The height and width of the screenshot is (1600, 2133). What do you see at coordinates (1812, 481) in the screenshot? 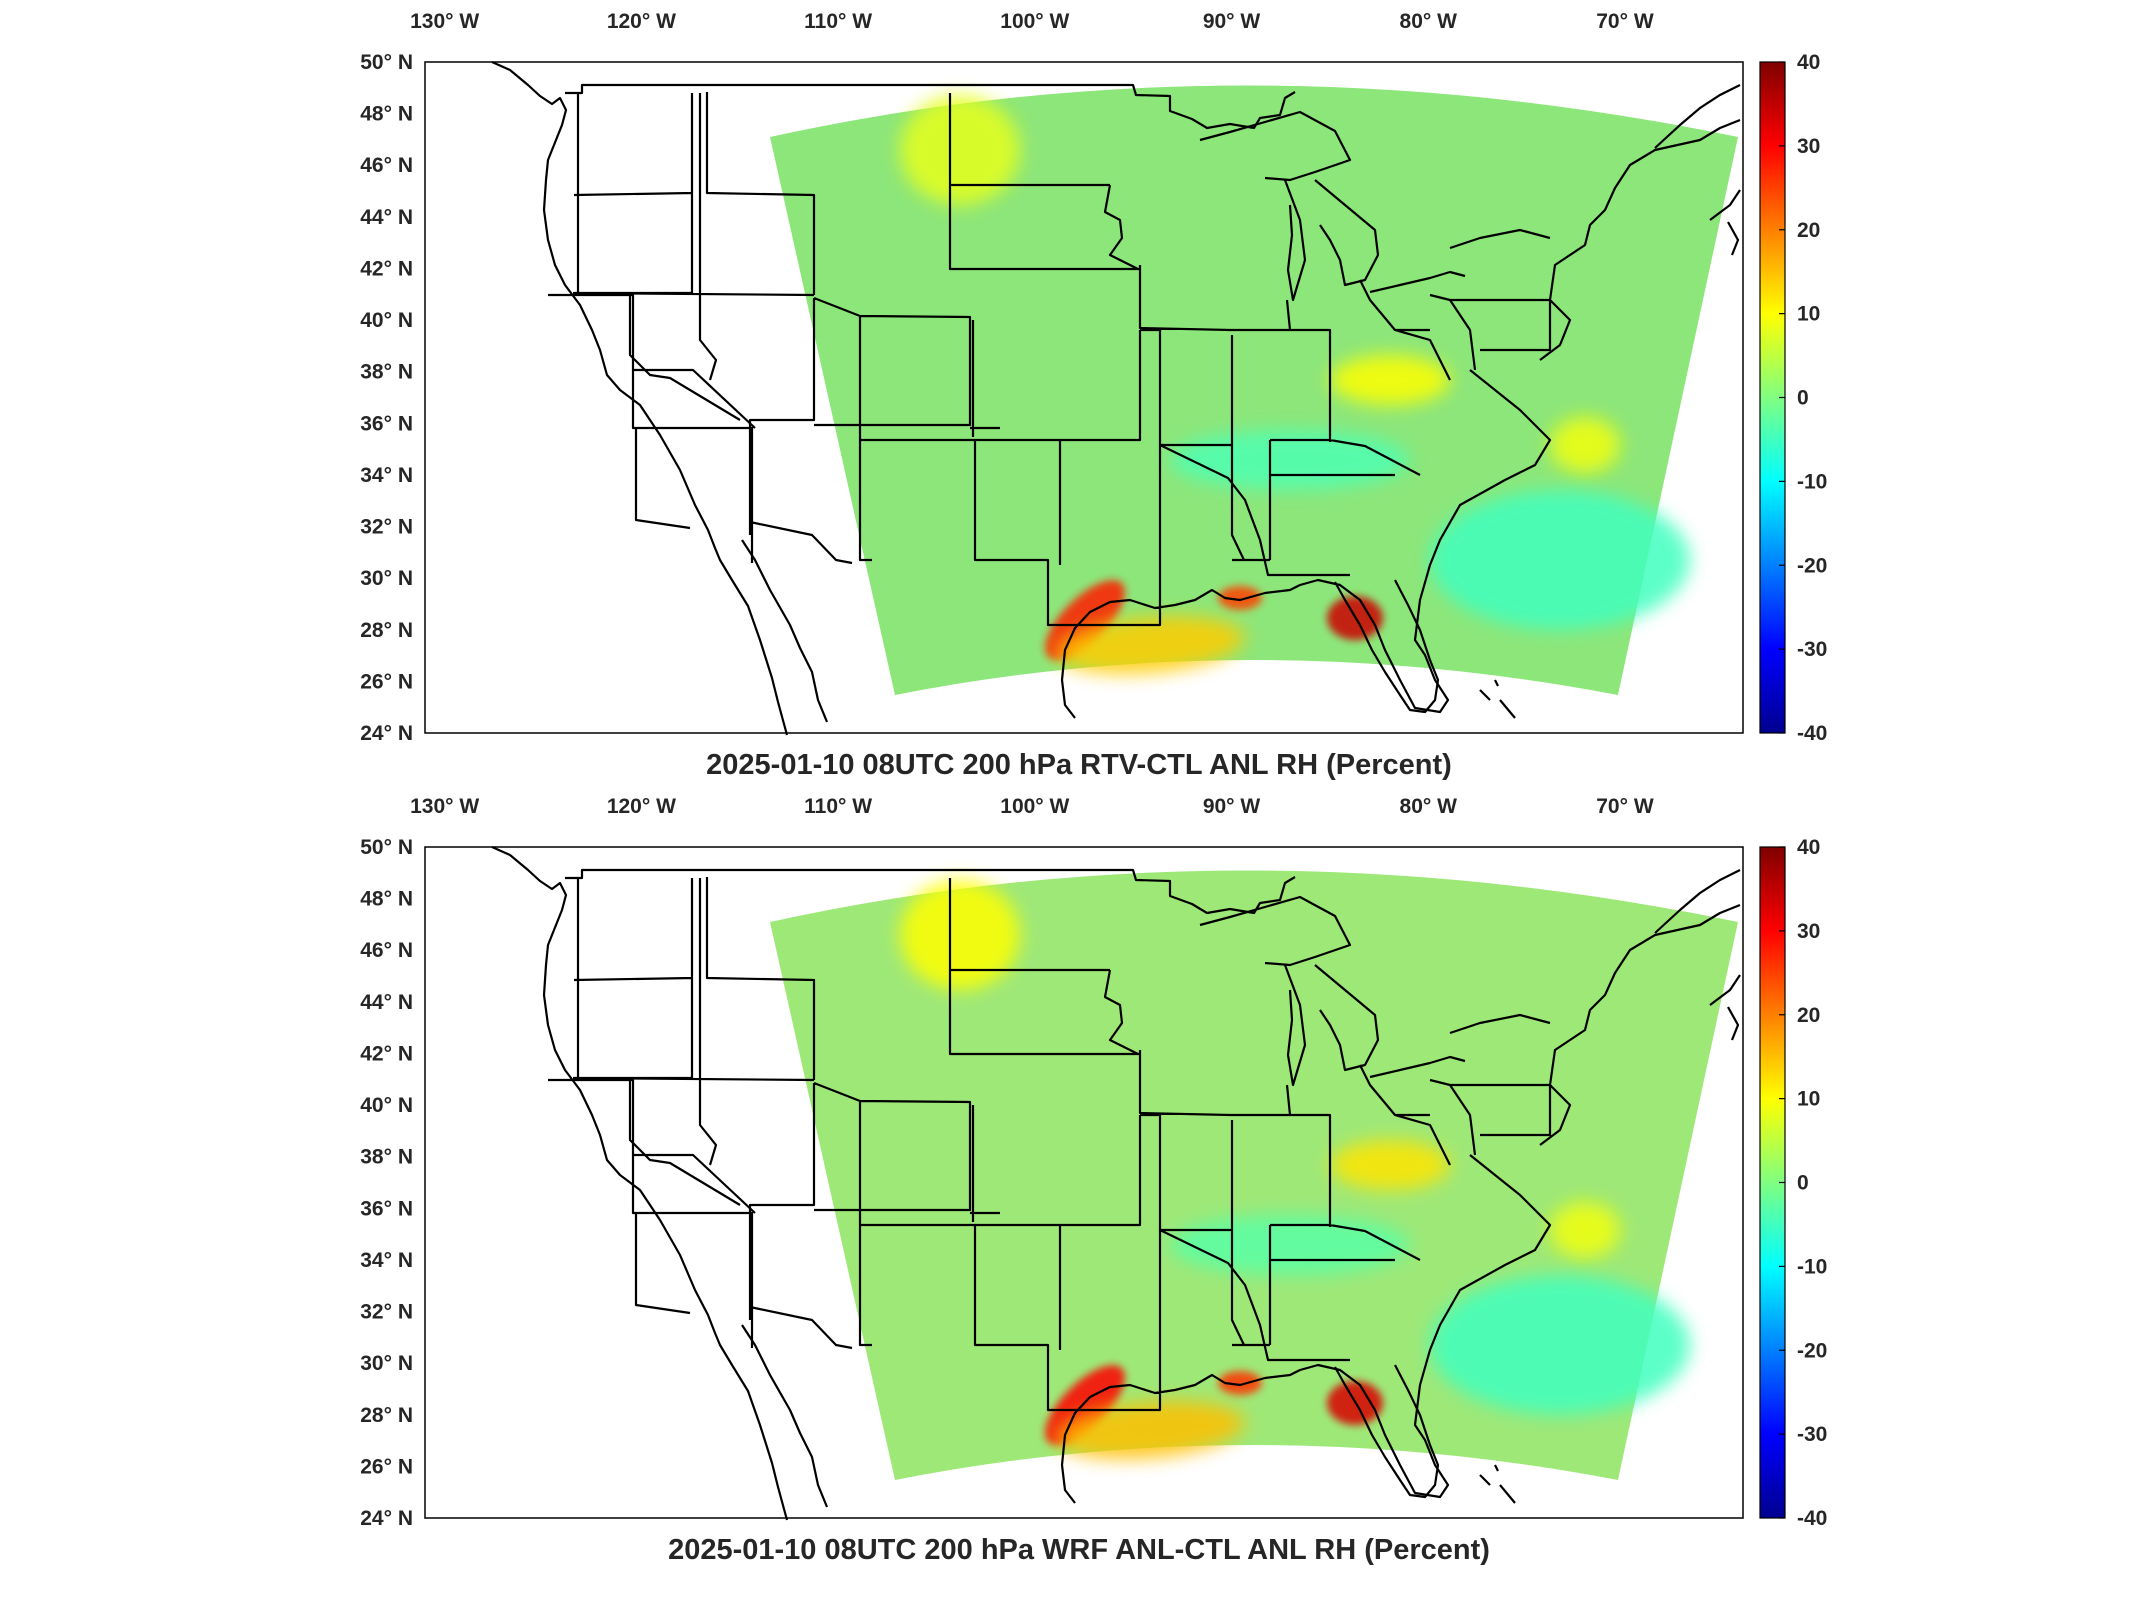
I see `colorbar-tick-label: -10` at bounding box center [1812, 481].